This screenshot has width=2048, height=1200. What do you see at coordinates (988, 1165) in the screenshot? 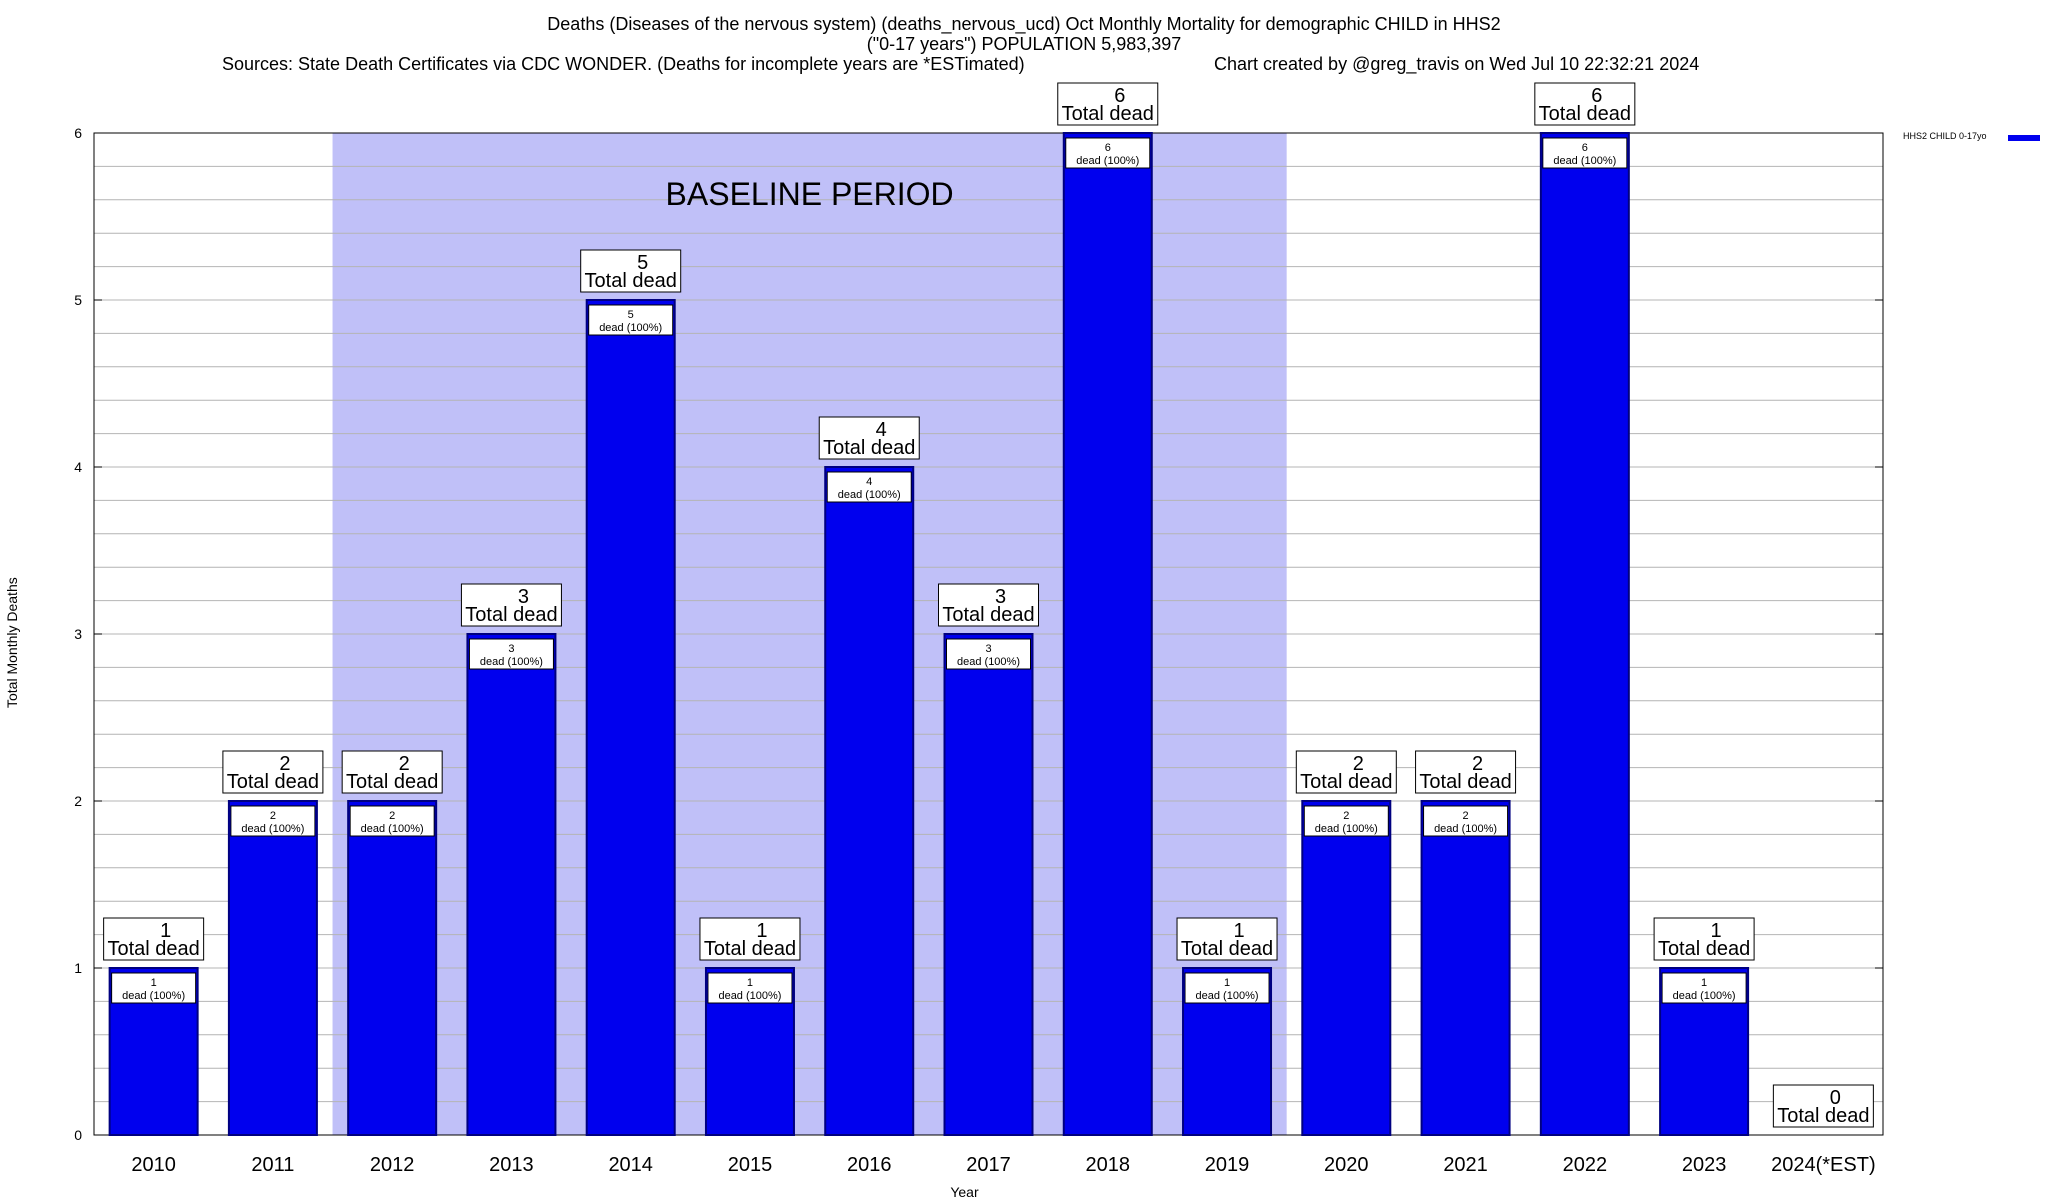
I see `x-tick-label: 2017` at bounding box center [988, 1165].